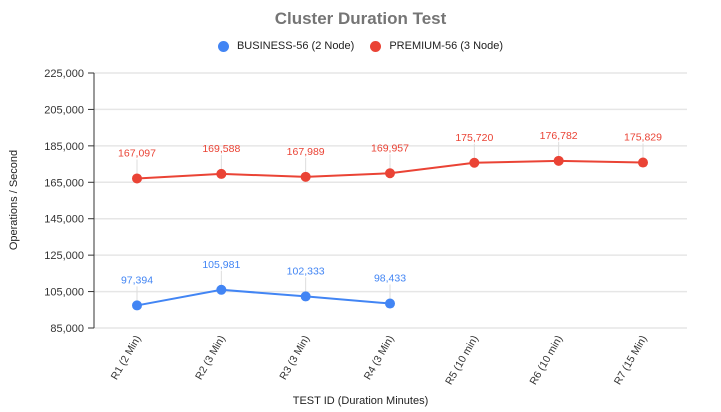 The width and height of the screenshot is (721, 412). What do you see at coordinates (390, 148) in the screenshot?
I see `data-label: 169,957` at bounding box center [390, 148].